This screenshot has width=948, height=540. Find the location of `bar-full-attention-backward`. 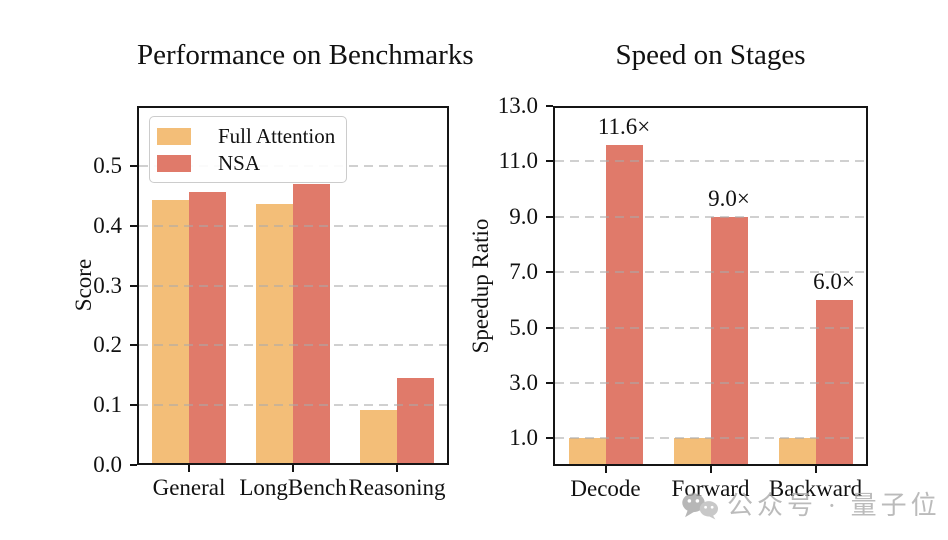

bar-full-attention-backward is located at coordinates (797, 452).